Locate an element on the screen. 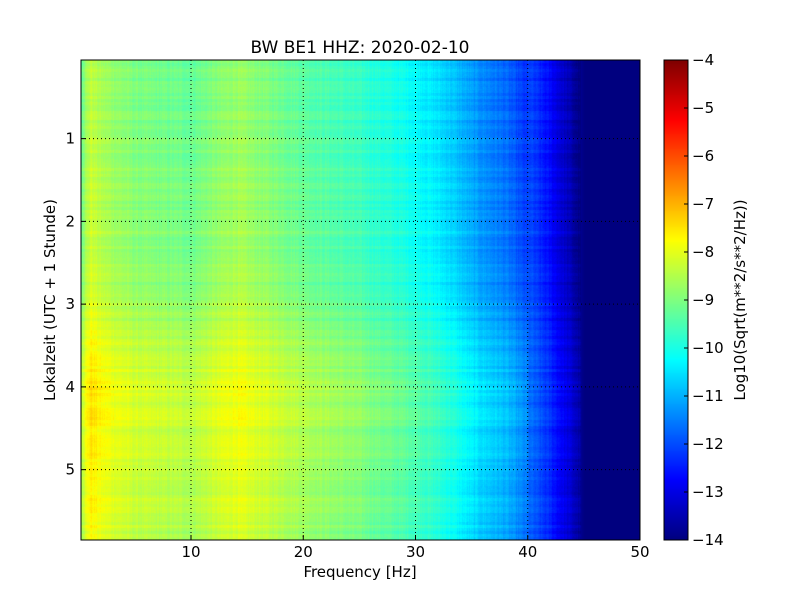 This screenshot has width=800, height=600. y-axis-label: Lokalzeit (UTC + 1 Stunde) is located at coordinates (50, 300).